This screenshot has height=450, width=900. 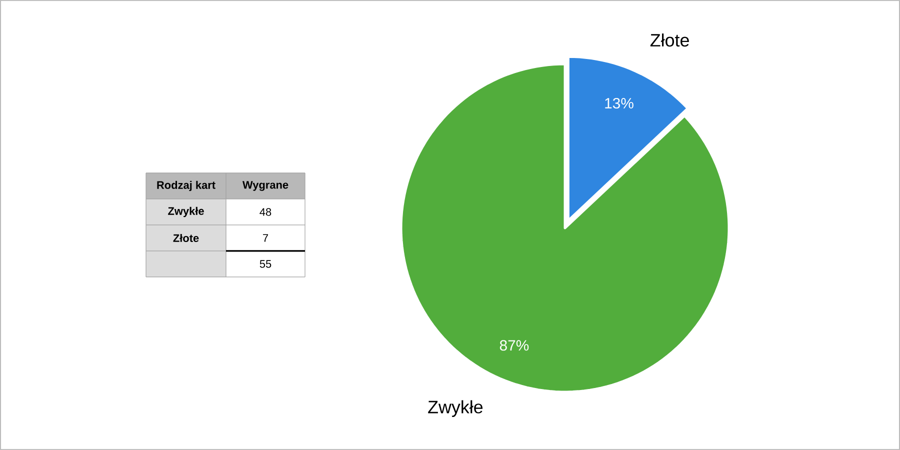 I want to click on slice-label: Zwykłe, so click(x=455, y=408).